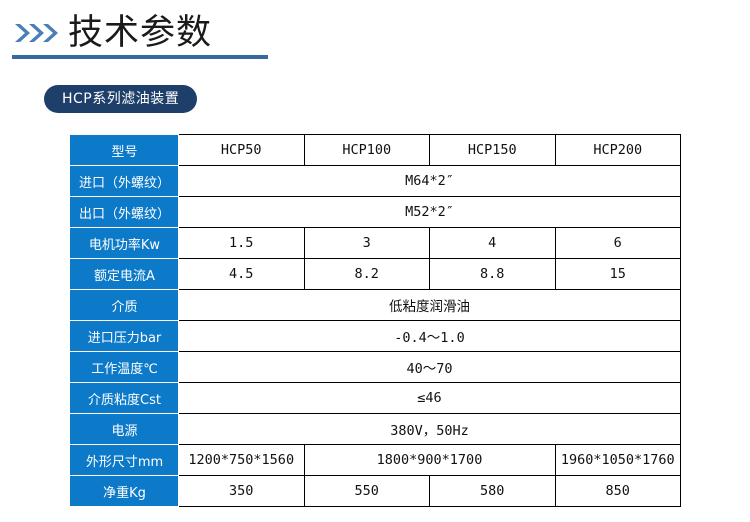  I want to click on table-row: 进口压力bar -0.4～1.0, so click(375, 336).